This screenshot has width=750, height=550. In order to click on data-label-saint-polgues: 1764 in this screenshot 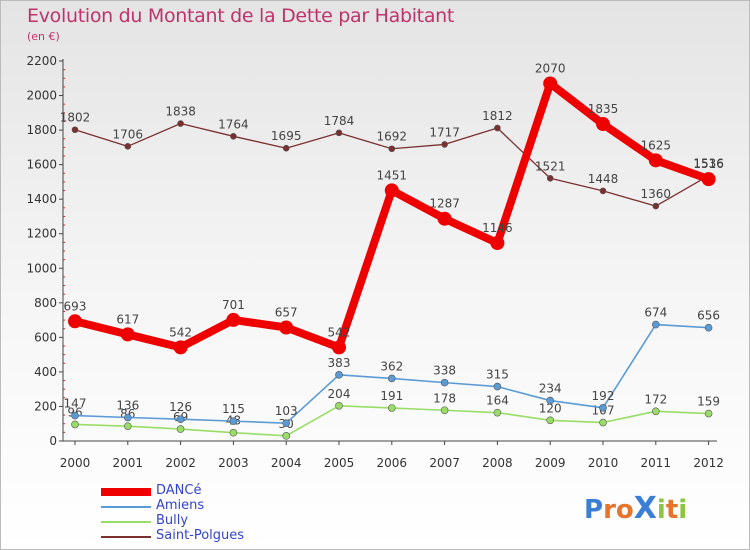, I will do `click(233, 124)`.